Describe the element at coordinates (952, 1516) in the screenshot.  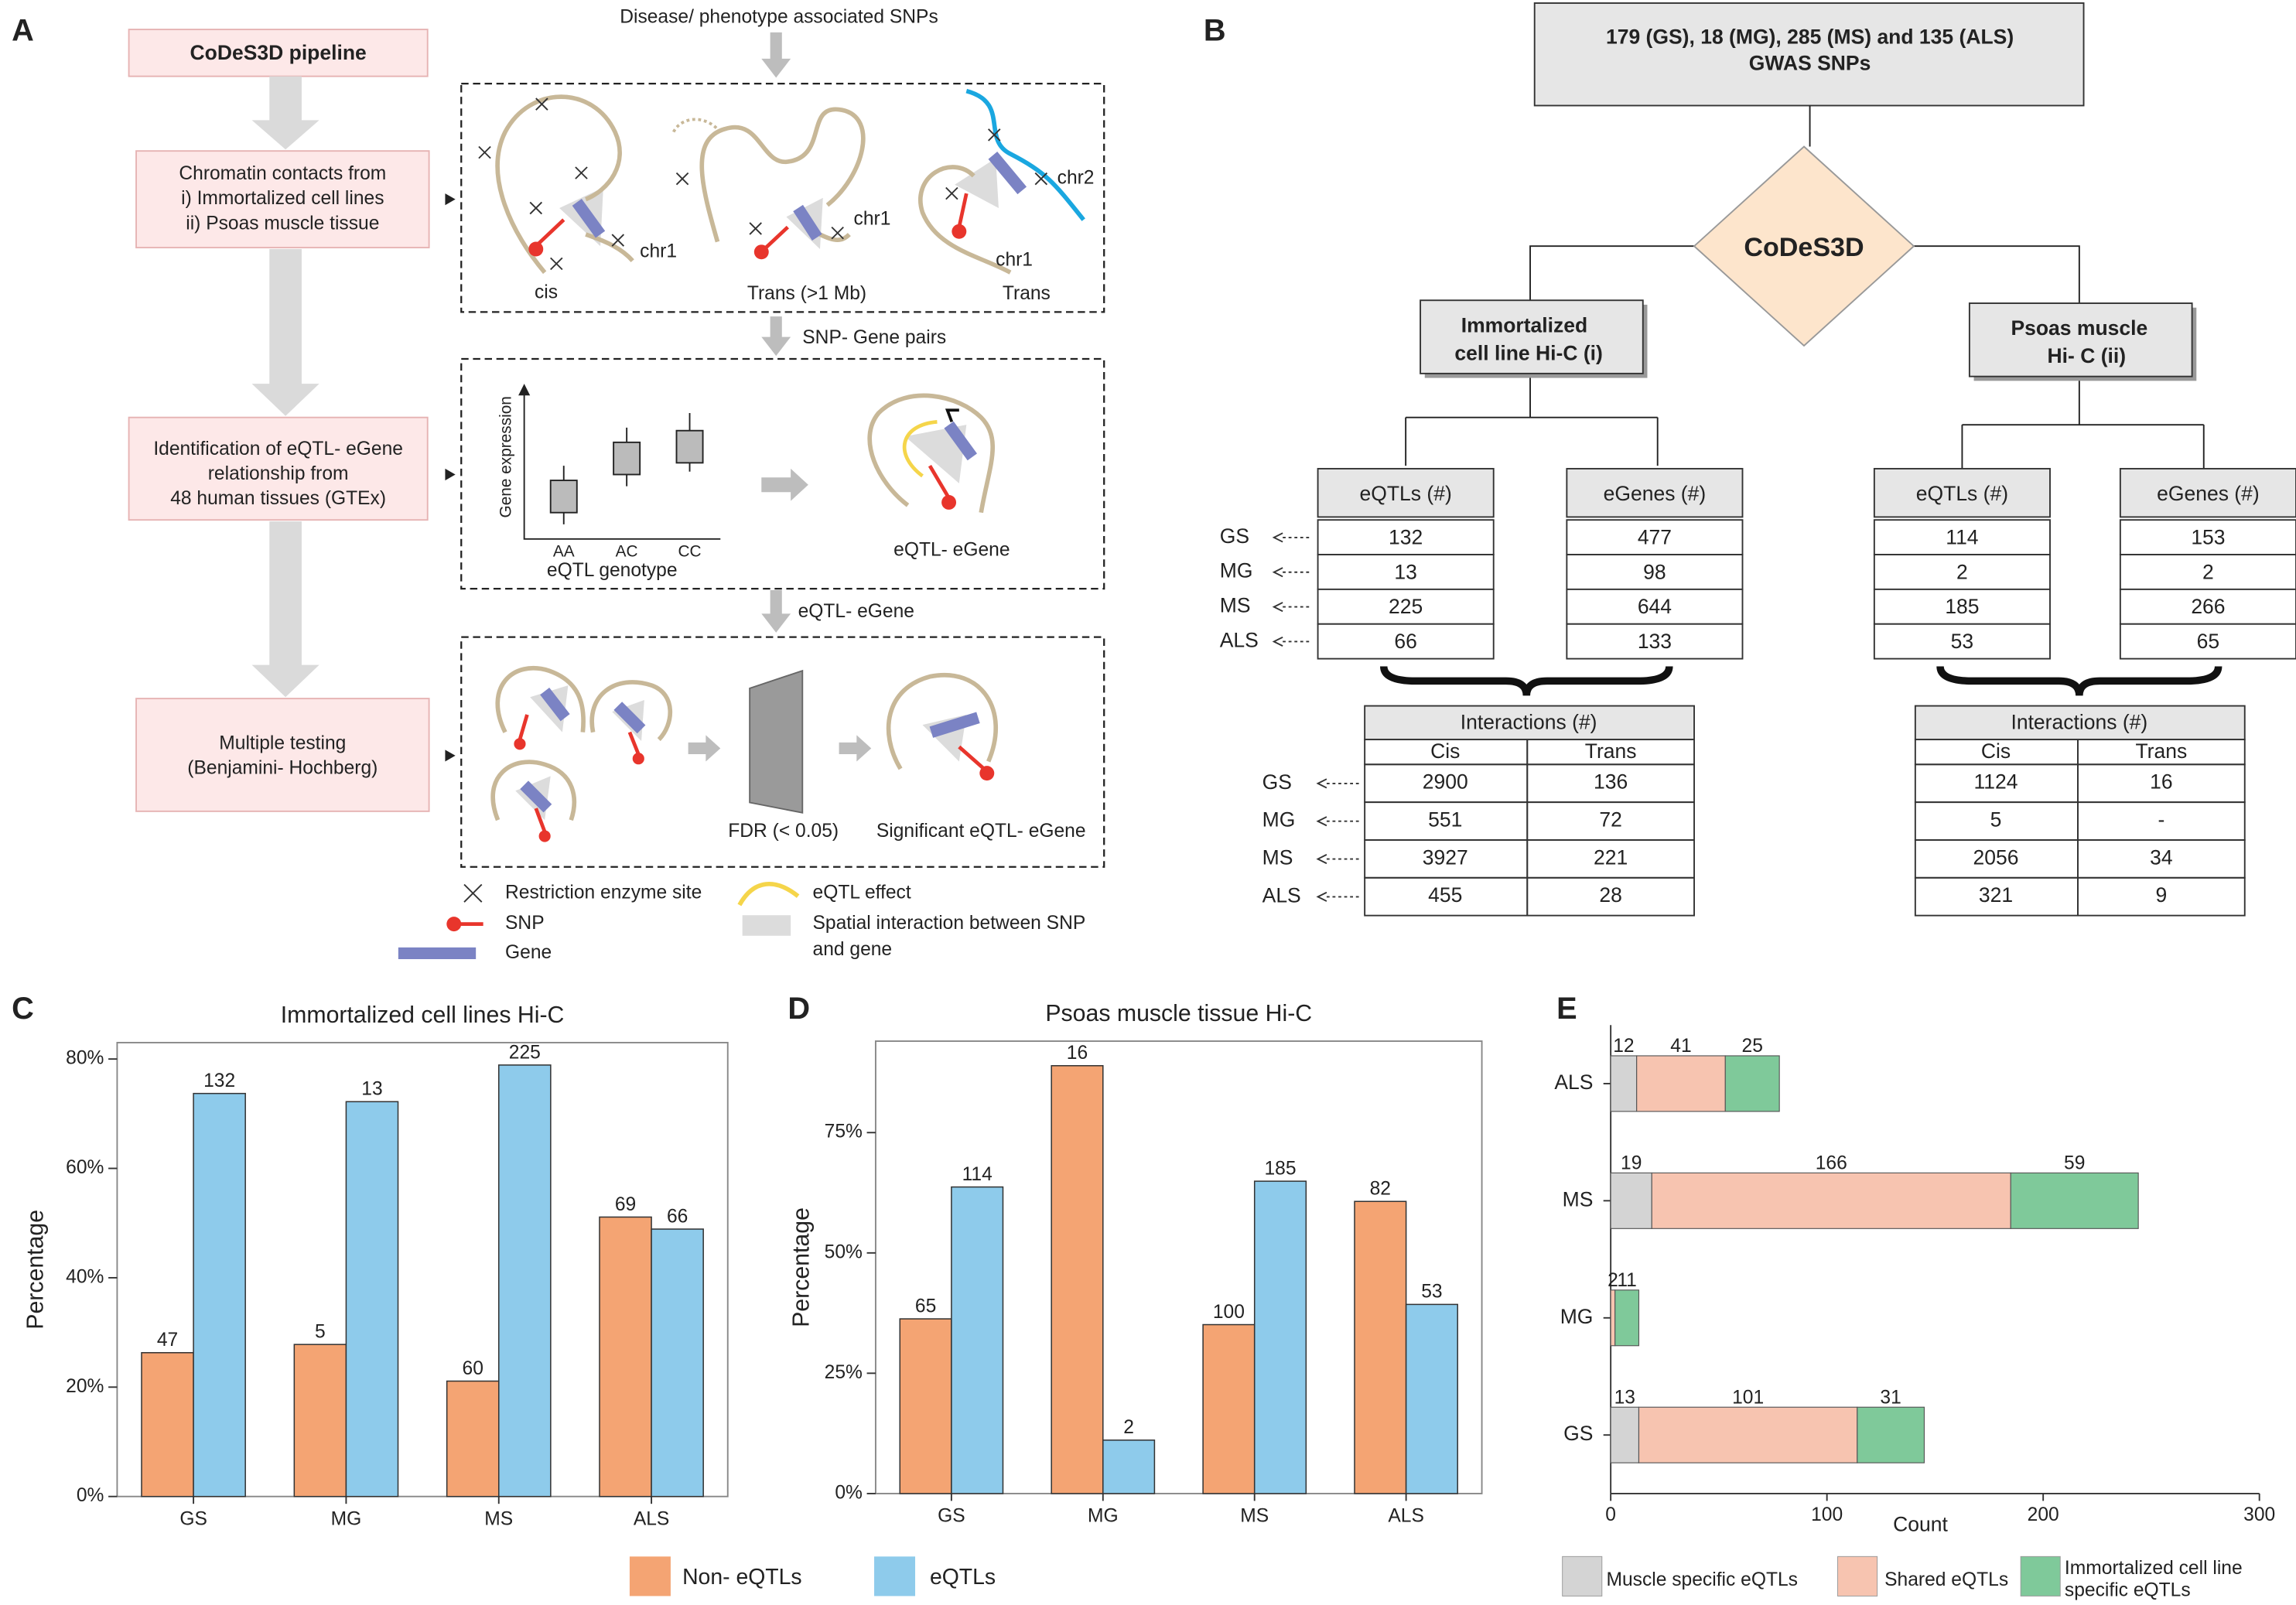
I see `x-tick-label: GS` at that location.